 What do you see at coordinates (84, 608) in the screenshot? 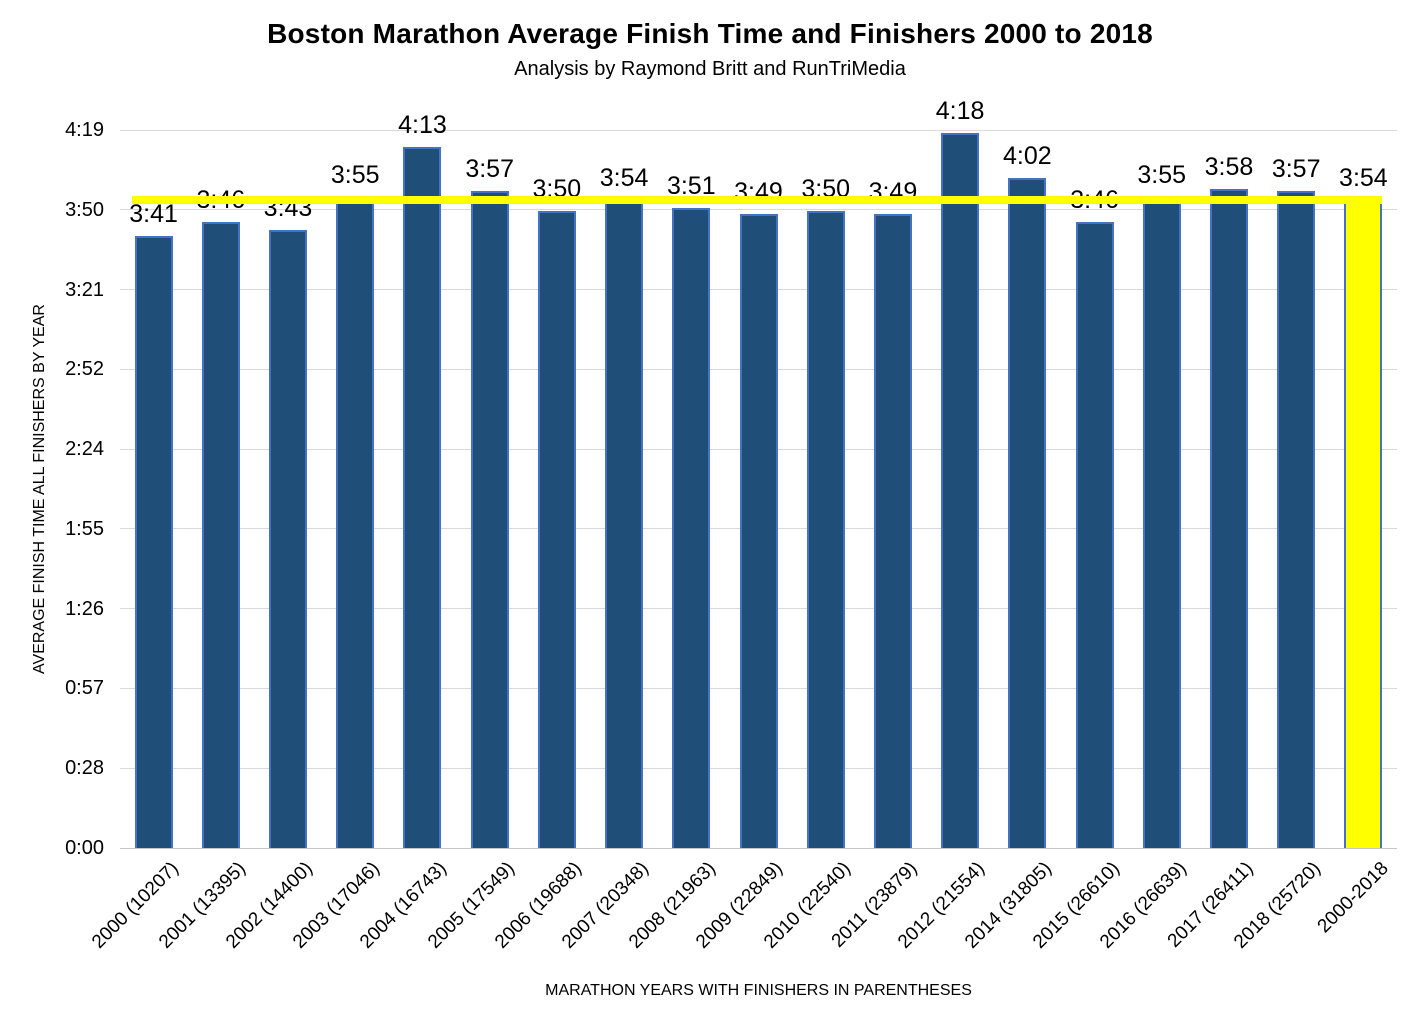
I see `y-tick-label: 1:26` at bounding box center [84, 608].